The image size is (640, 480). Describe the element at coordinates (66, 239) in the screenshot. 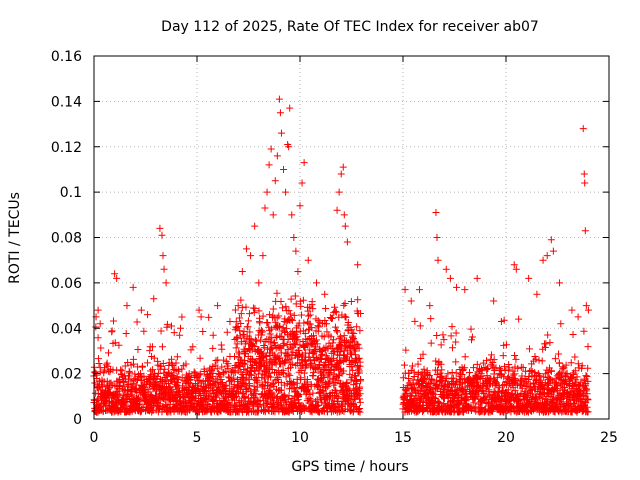

I see `y-tick-label: 0.08` at that location.